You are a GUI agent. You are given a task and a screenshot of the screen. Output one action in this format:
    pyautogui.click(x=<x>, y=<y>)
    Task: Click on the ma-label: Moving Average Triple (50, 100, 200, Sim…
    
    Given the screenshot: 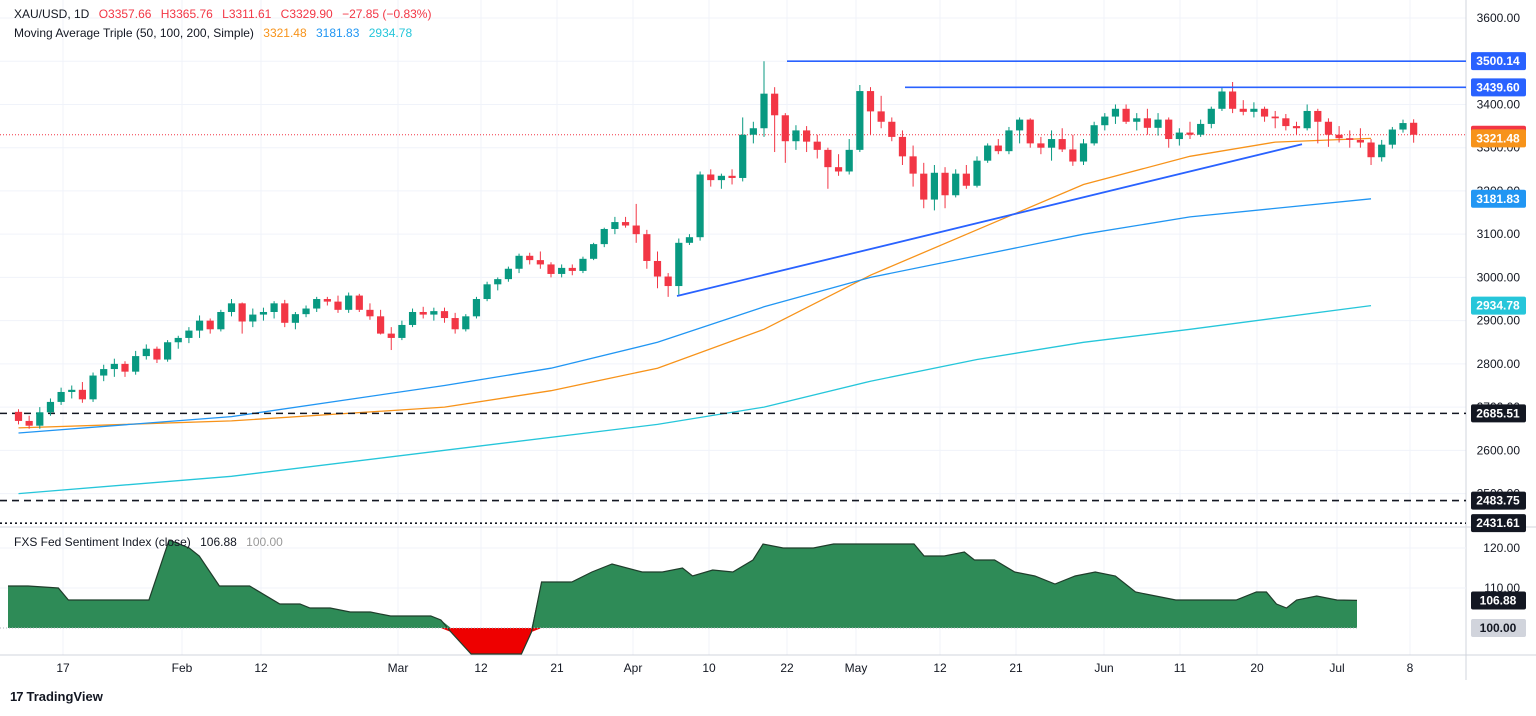 What is the action you would take?
    pyautogui.click(x=134, y=33)
    